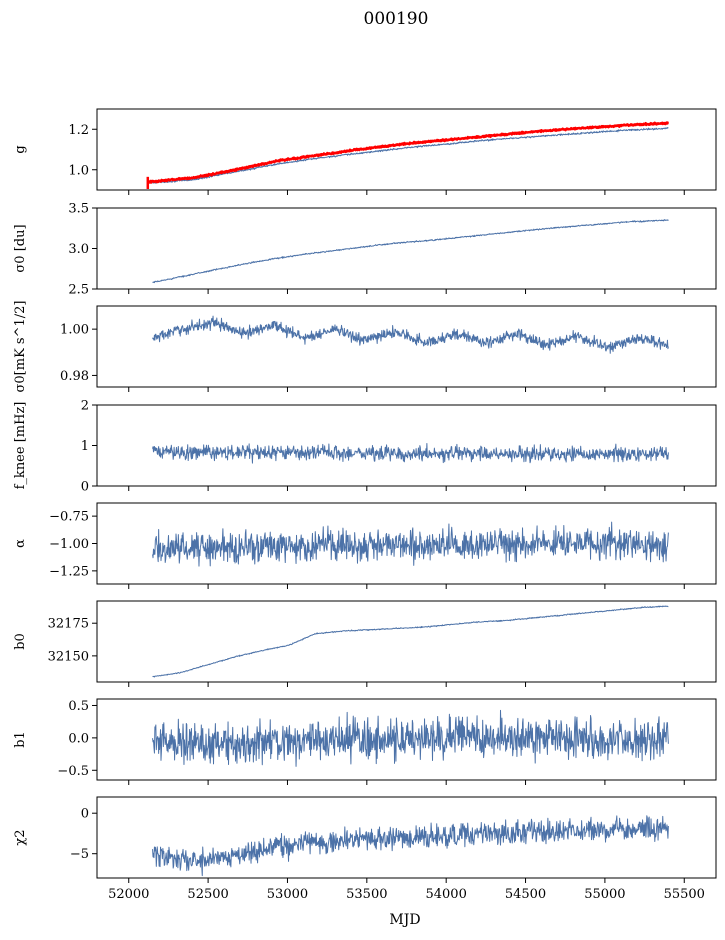  I want to click on y-tick-label: 1, so click(85, 446).